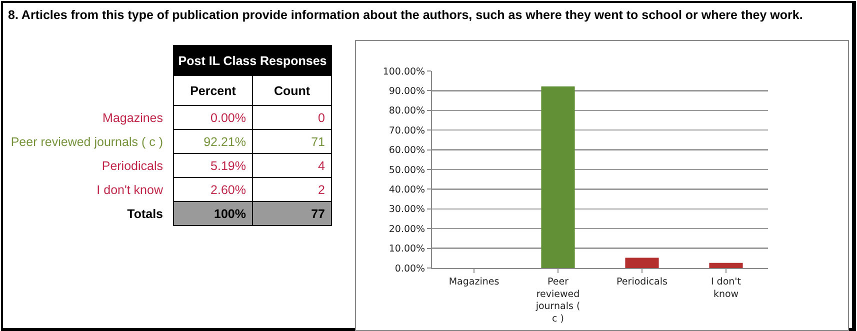 The height and width of the screenshot is (331, 857). Describe the element at coordinates (87, 142) in the screenshot. I see `category-label: Peer reviewed journals ( c )` at that location.